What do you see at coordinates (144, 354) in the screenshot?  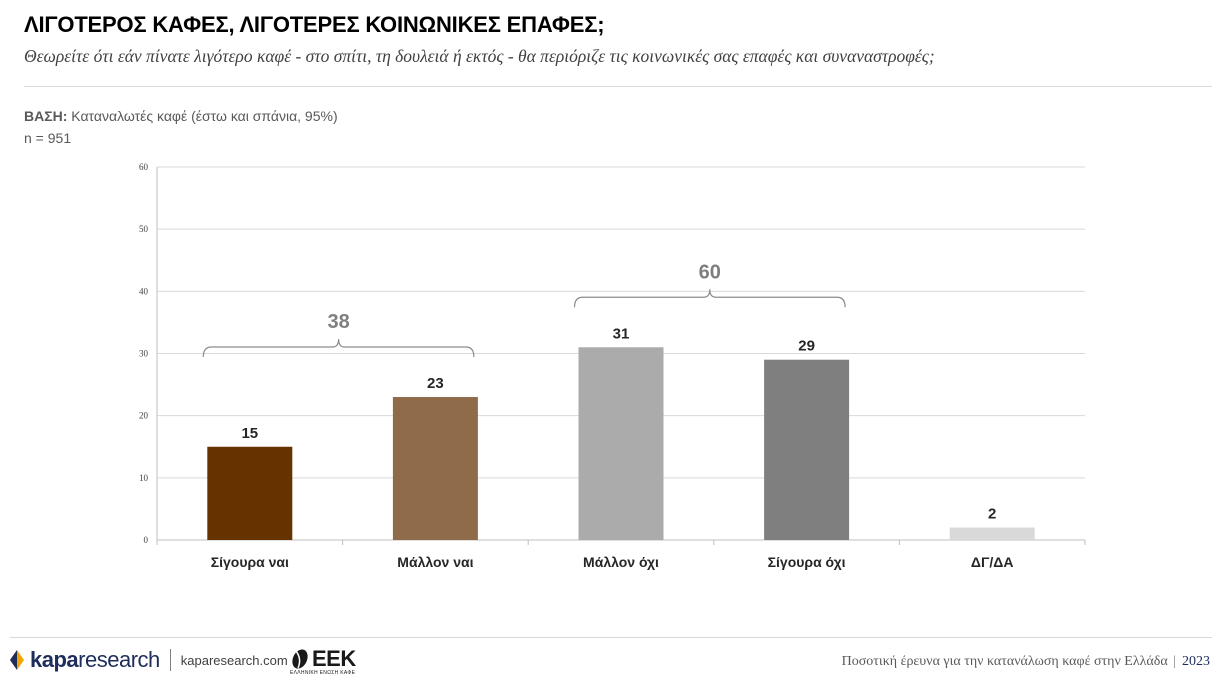 I see `y-tick-label: 30` at bounding box center [144, 354].